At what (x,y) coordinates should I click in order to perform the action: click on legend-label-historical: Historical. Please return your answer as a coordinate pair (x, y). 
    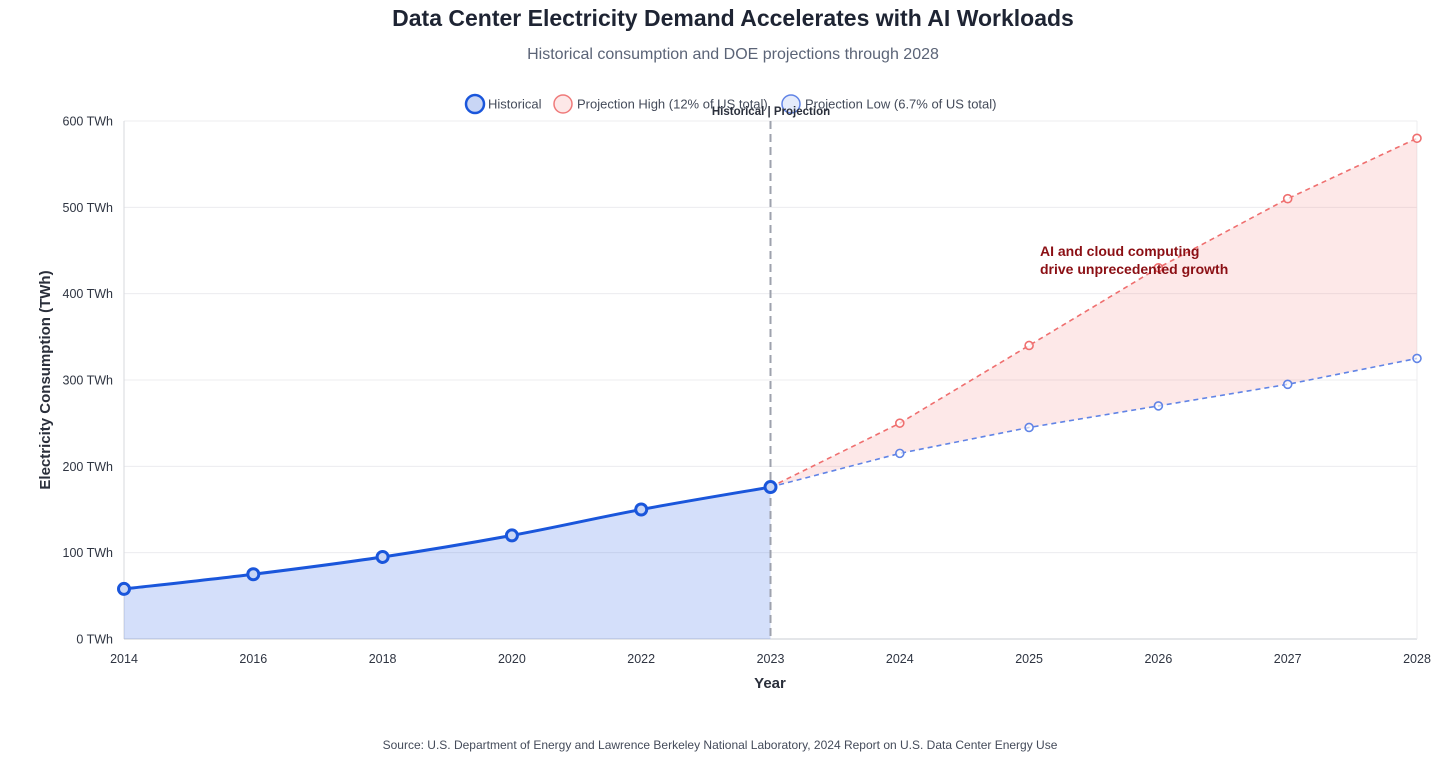
    Looking at the image, I should click on (515, 104).